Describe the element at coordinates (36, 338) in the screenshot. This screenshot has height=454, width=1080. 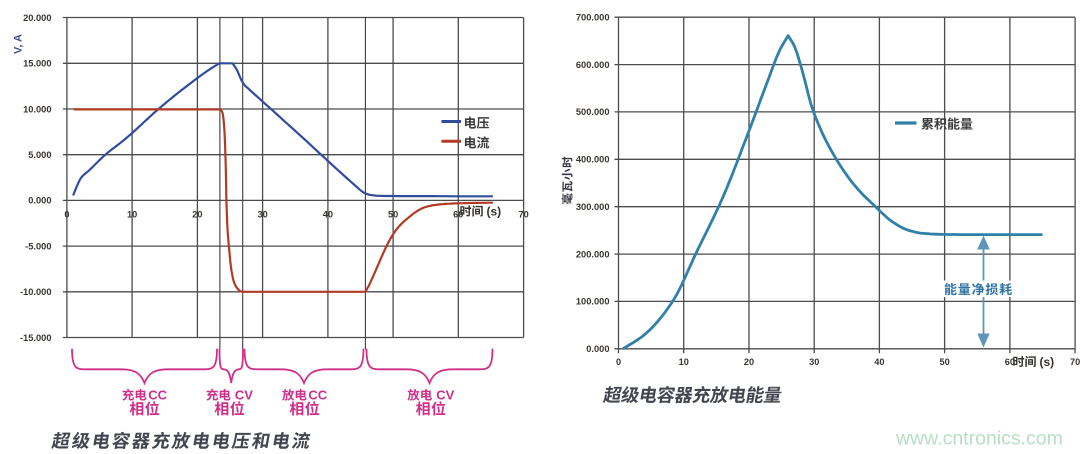
I see `svg-text: -15.000` at that location.